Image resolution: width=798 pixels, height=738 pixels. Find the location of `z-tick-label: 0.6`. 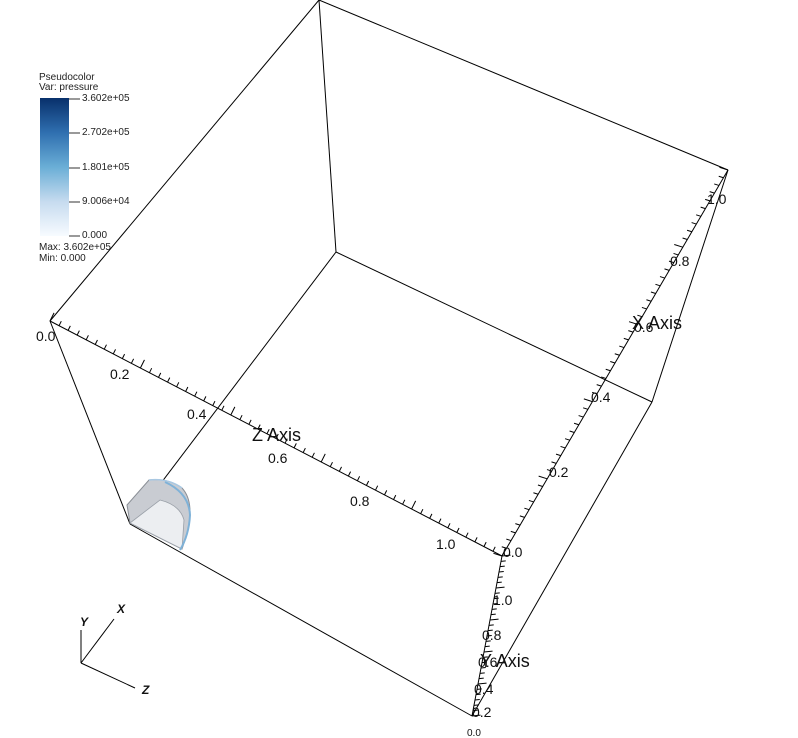

z-tick-label: 0.6 is located at coordinates (278, 458).